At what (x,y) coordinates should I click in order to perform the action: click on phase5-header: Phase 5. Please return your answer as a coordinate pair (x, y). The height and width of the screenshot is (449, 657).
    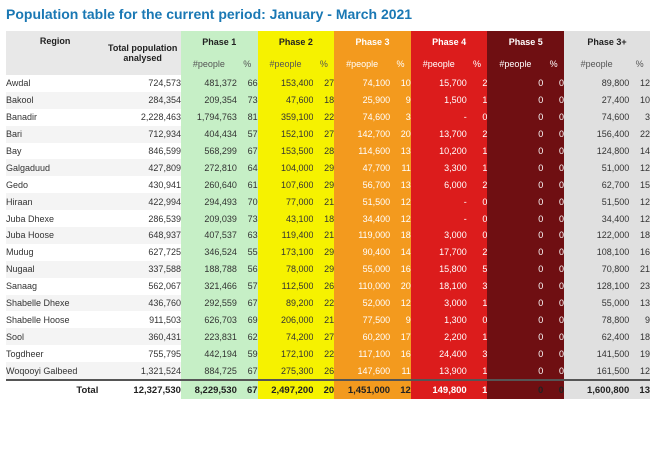
    Looking at the image, I should click on (526, 42).